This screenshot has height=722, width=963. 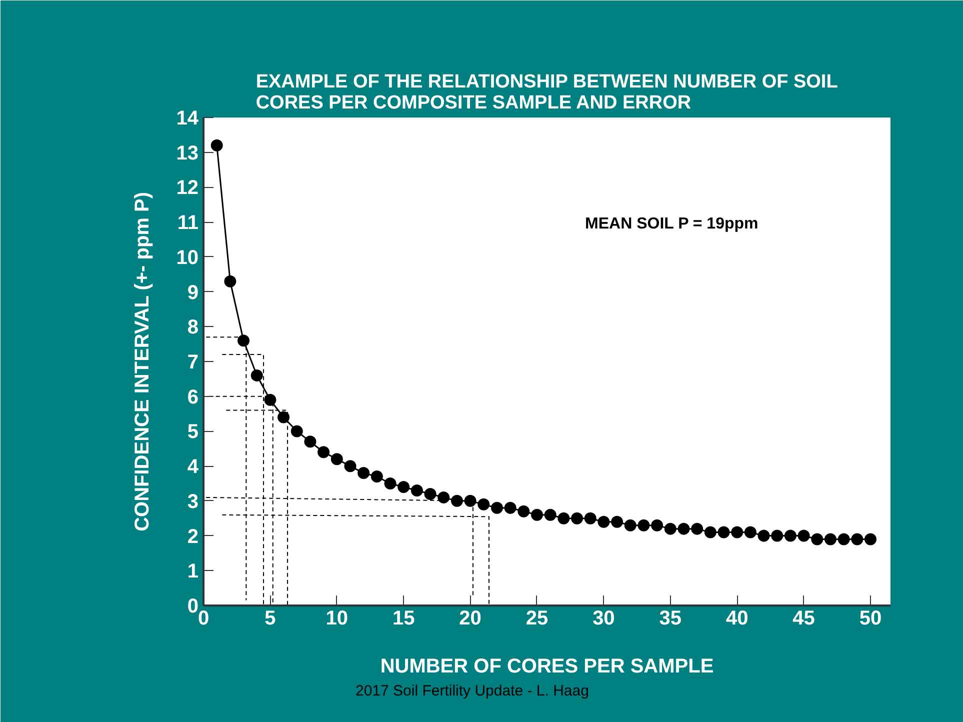 What do you see at coordinates (472, 691) in the screenshot?
I see `text: 2017 Soil Fertility Update - L. Haag` at bounding box center [472, 691].